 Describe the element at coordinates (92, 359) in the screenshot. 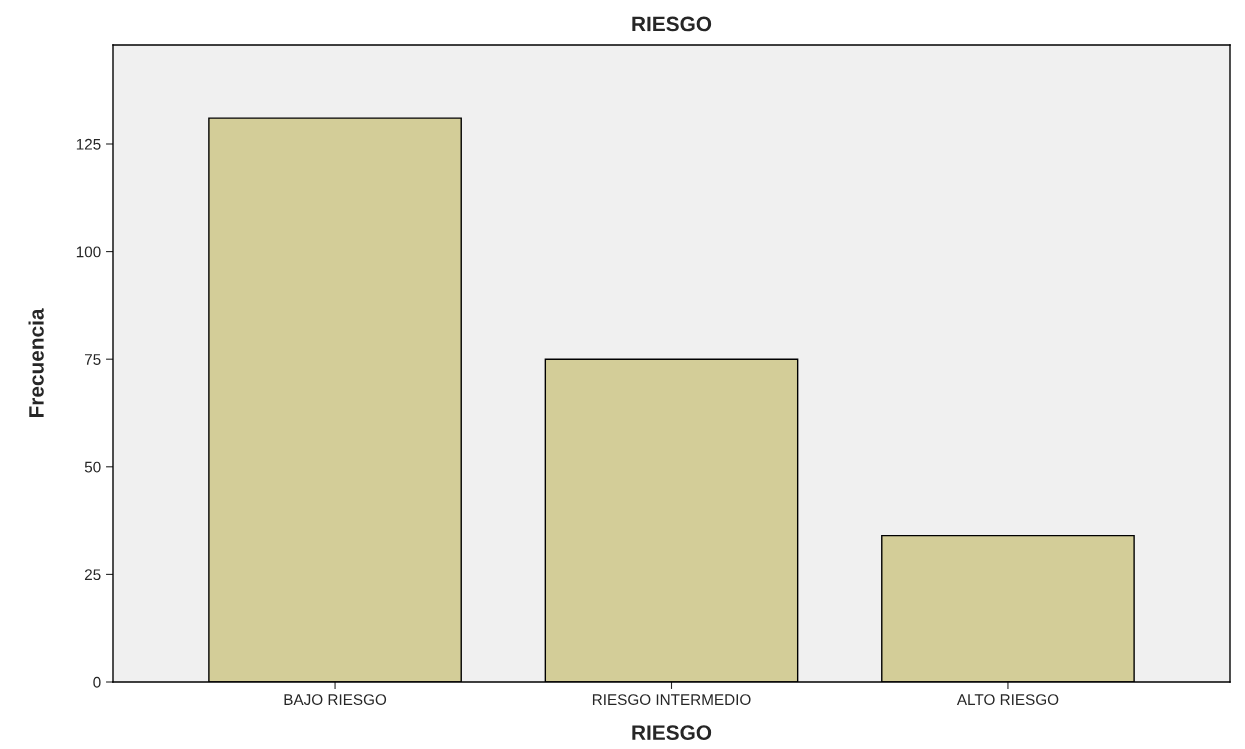

I see `y-tick-label: 75` at that location.